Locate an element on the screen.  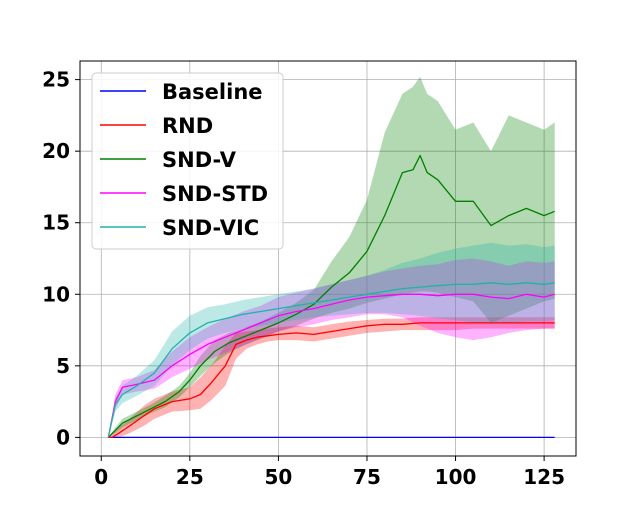
legend-box is located at coordinates (187, 161).